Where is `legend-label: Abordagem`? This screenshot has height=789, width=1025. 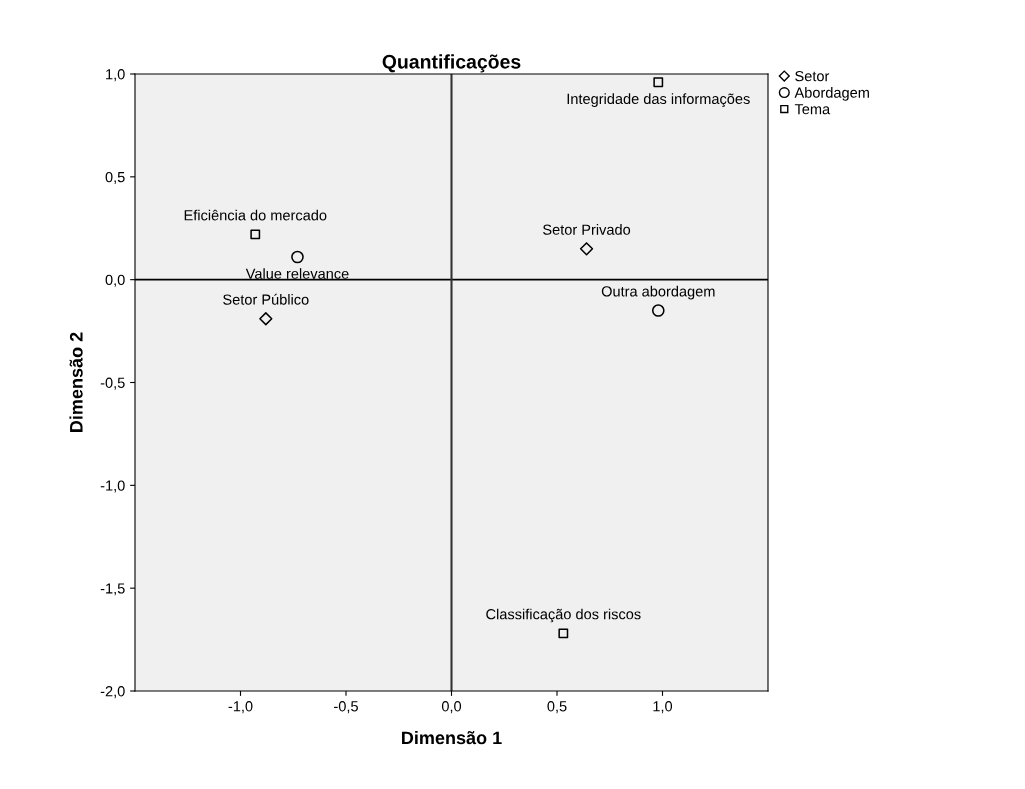 legend-label: Abordagem is located at coordinates (831, 94).